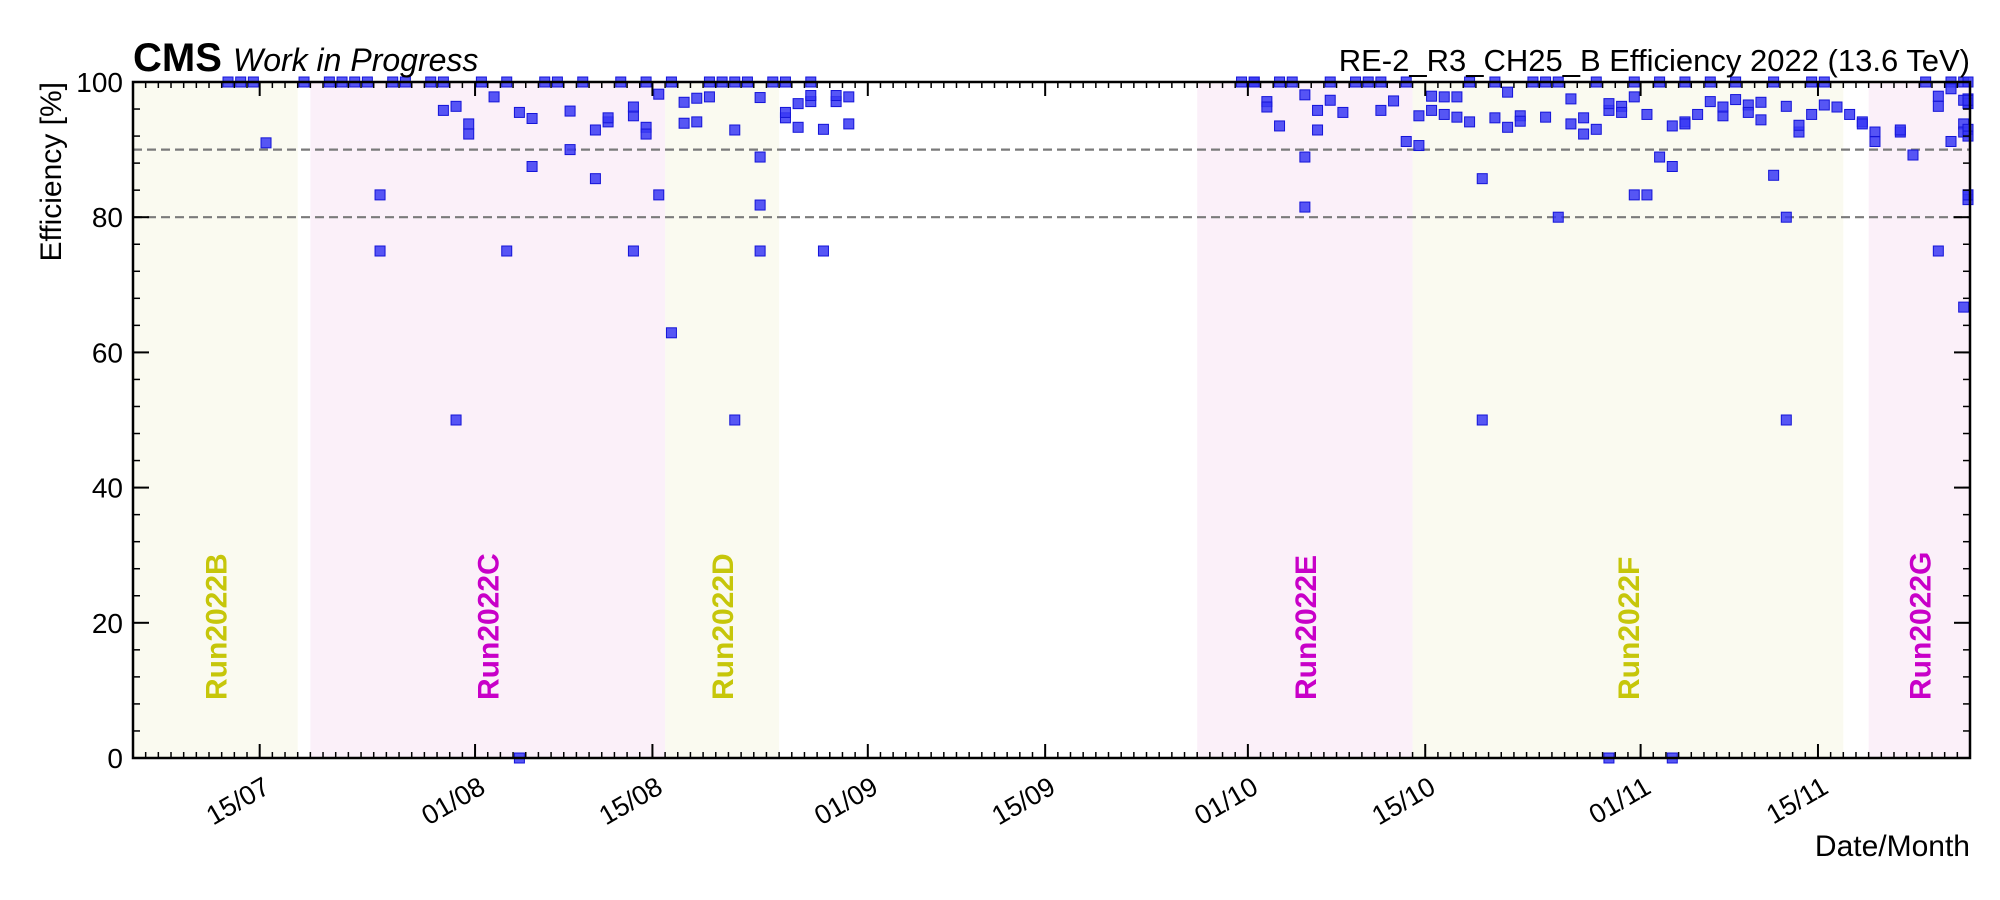 This screenshot has width=2000, height=900. What do you see at coordinates (51, 172) in the screenshot?
I see `y-axis-label: Efficiency [%]` at bounding box center [51, 172].